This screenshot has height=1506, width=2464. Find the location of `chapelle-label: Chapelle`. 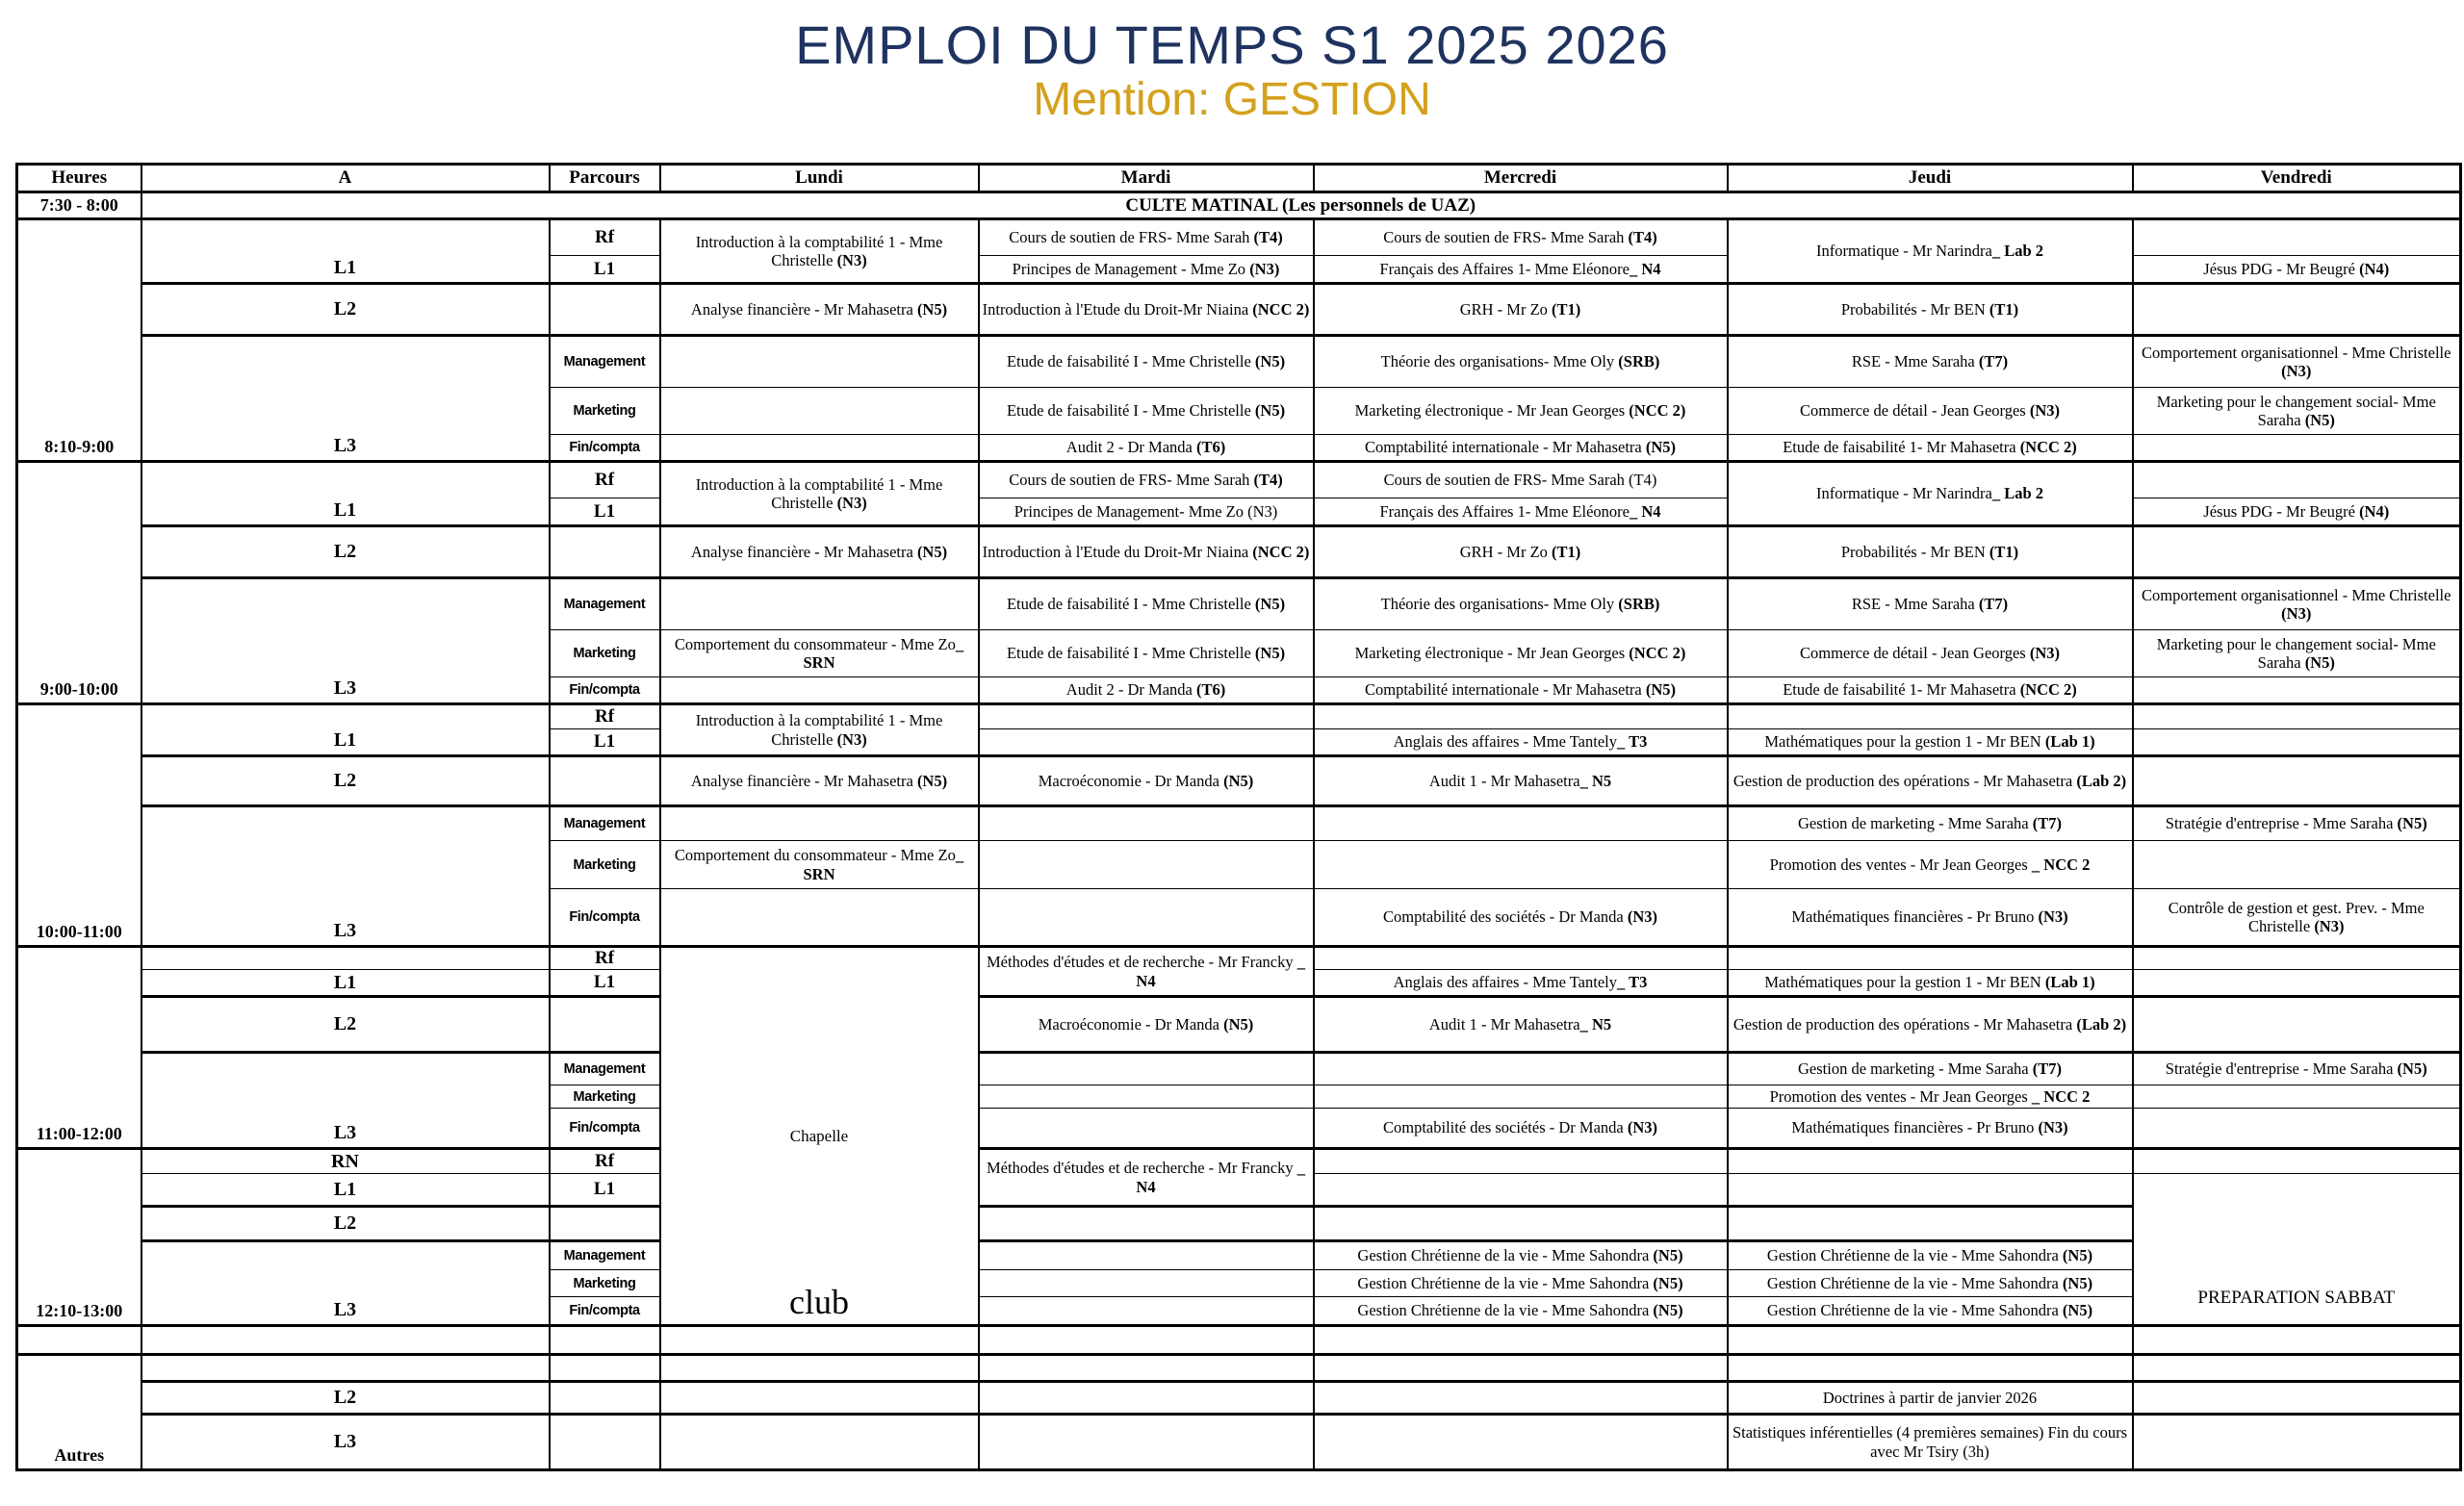

chapelle-label: Chapelle is located at coordinates (819, 1135).